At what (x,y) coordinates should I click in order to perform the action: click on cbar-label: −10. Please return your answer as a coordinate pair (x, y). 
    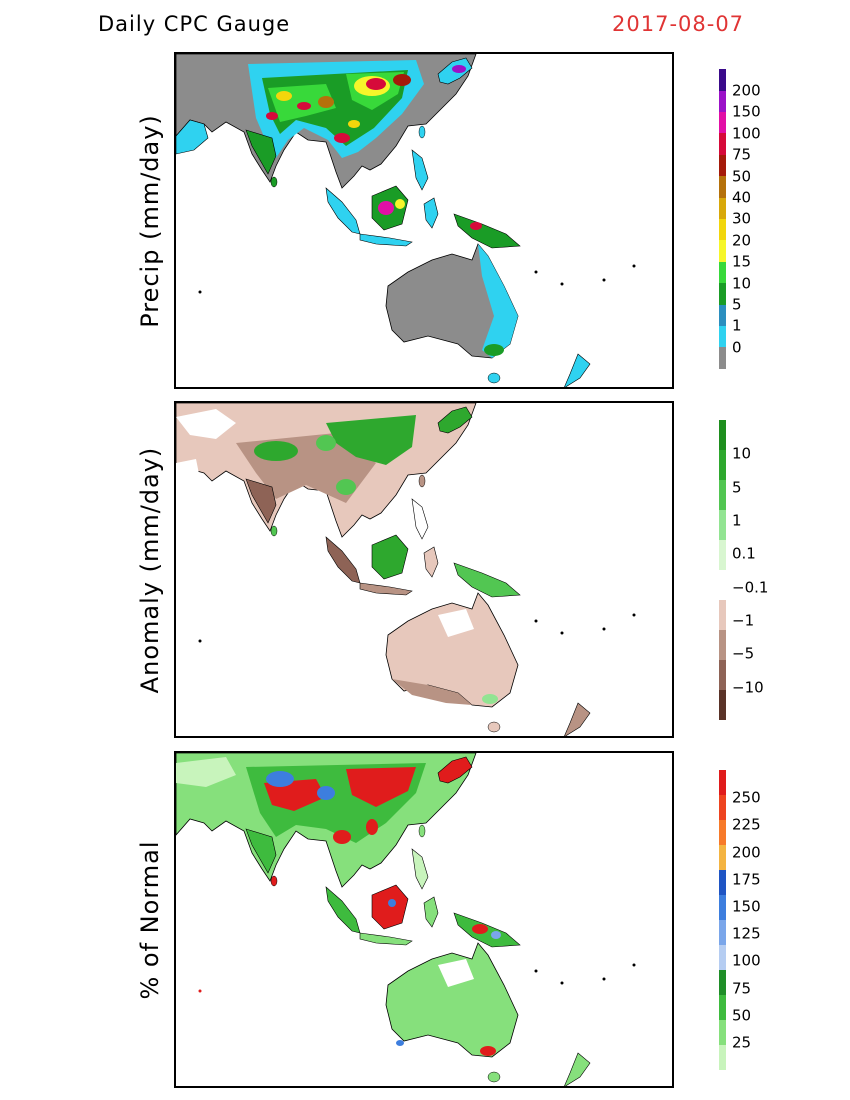
    Looking at the image, I should click on (748, 687).